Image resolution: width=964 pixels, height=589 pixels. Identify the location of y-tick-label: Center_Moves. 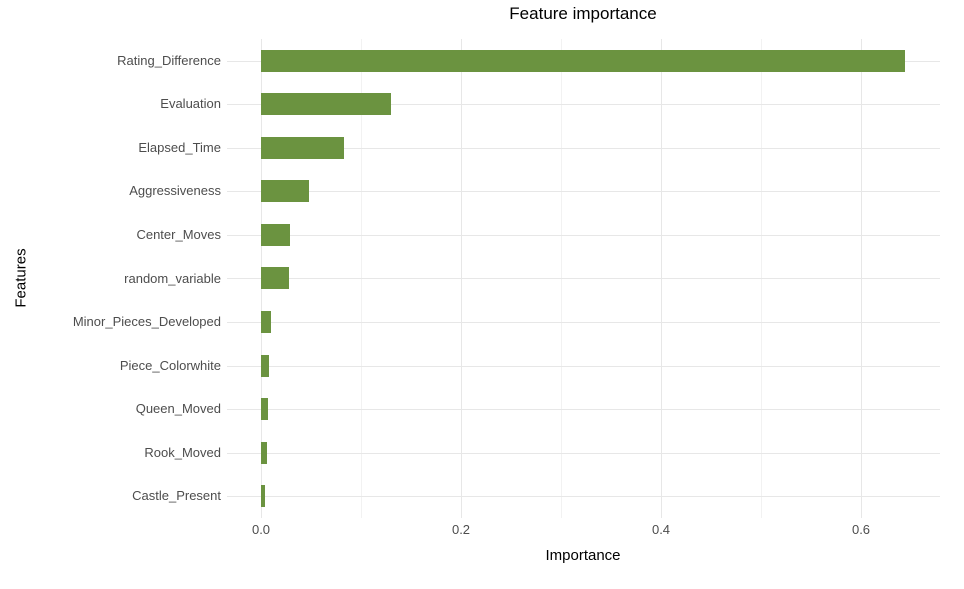
(178, 234).